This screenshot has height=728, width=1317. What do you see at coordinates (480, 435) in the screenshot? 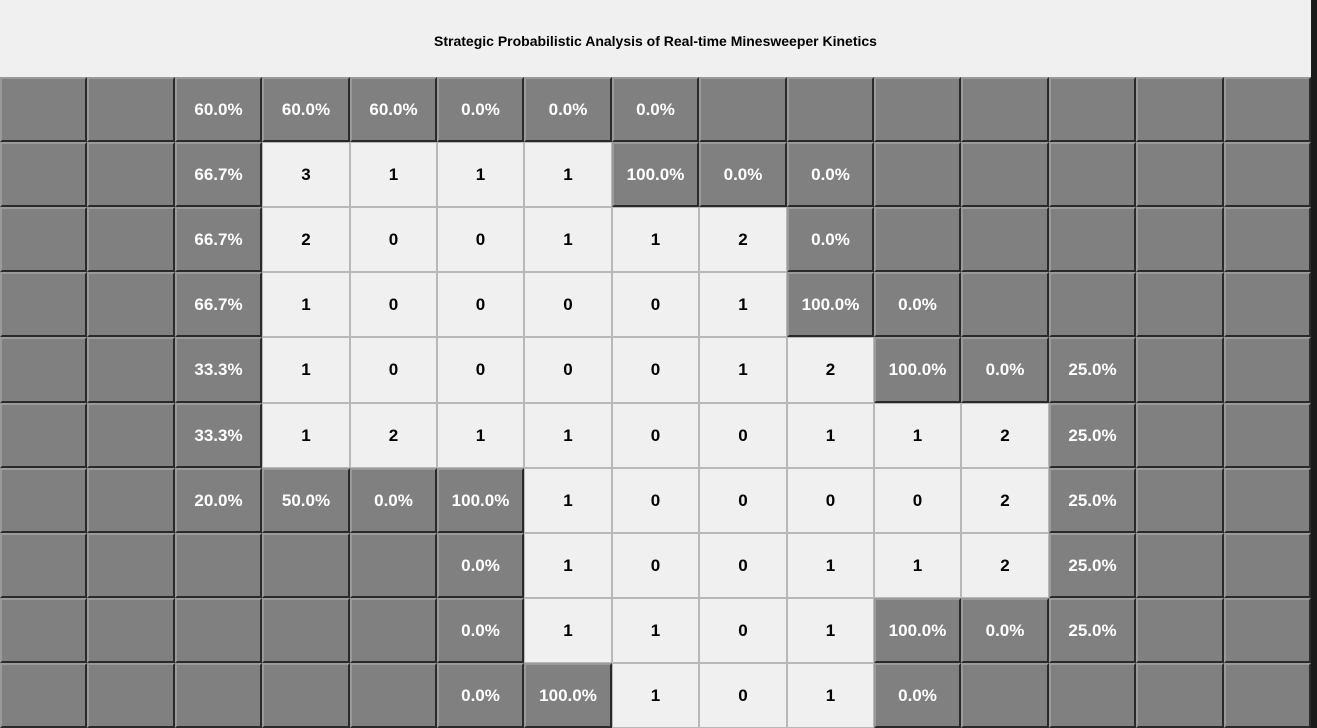
I see `revealed-cell: 1` at bounding box center [480, 435].